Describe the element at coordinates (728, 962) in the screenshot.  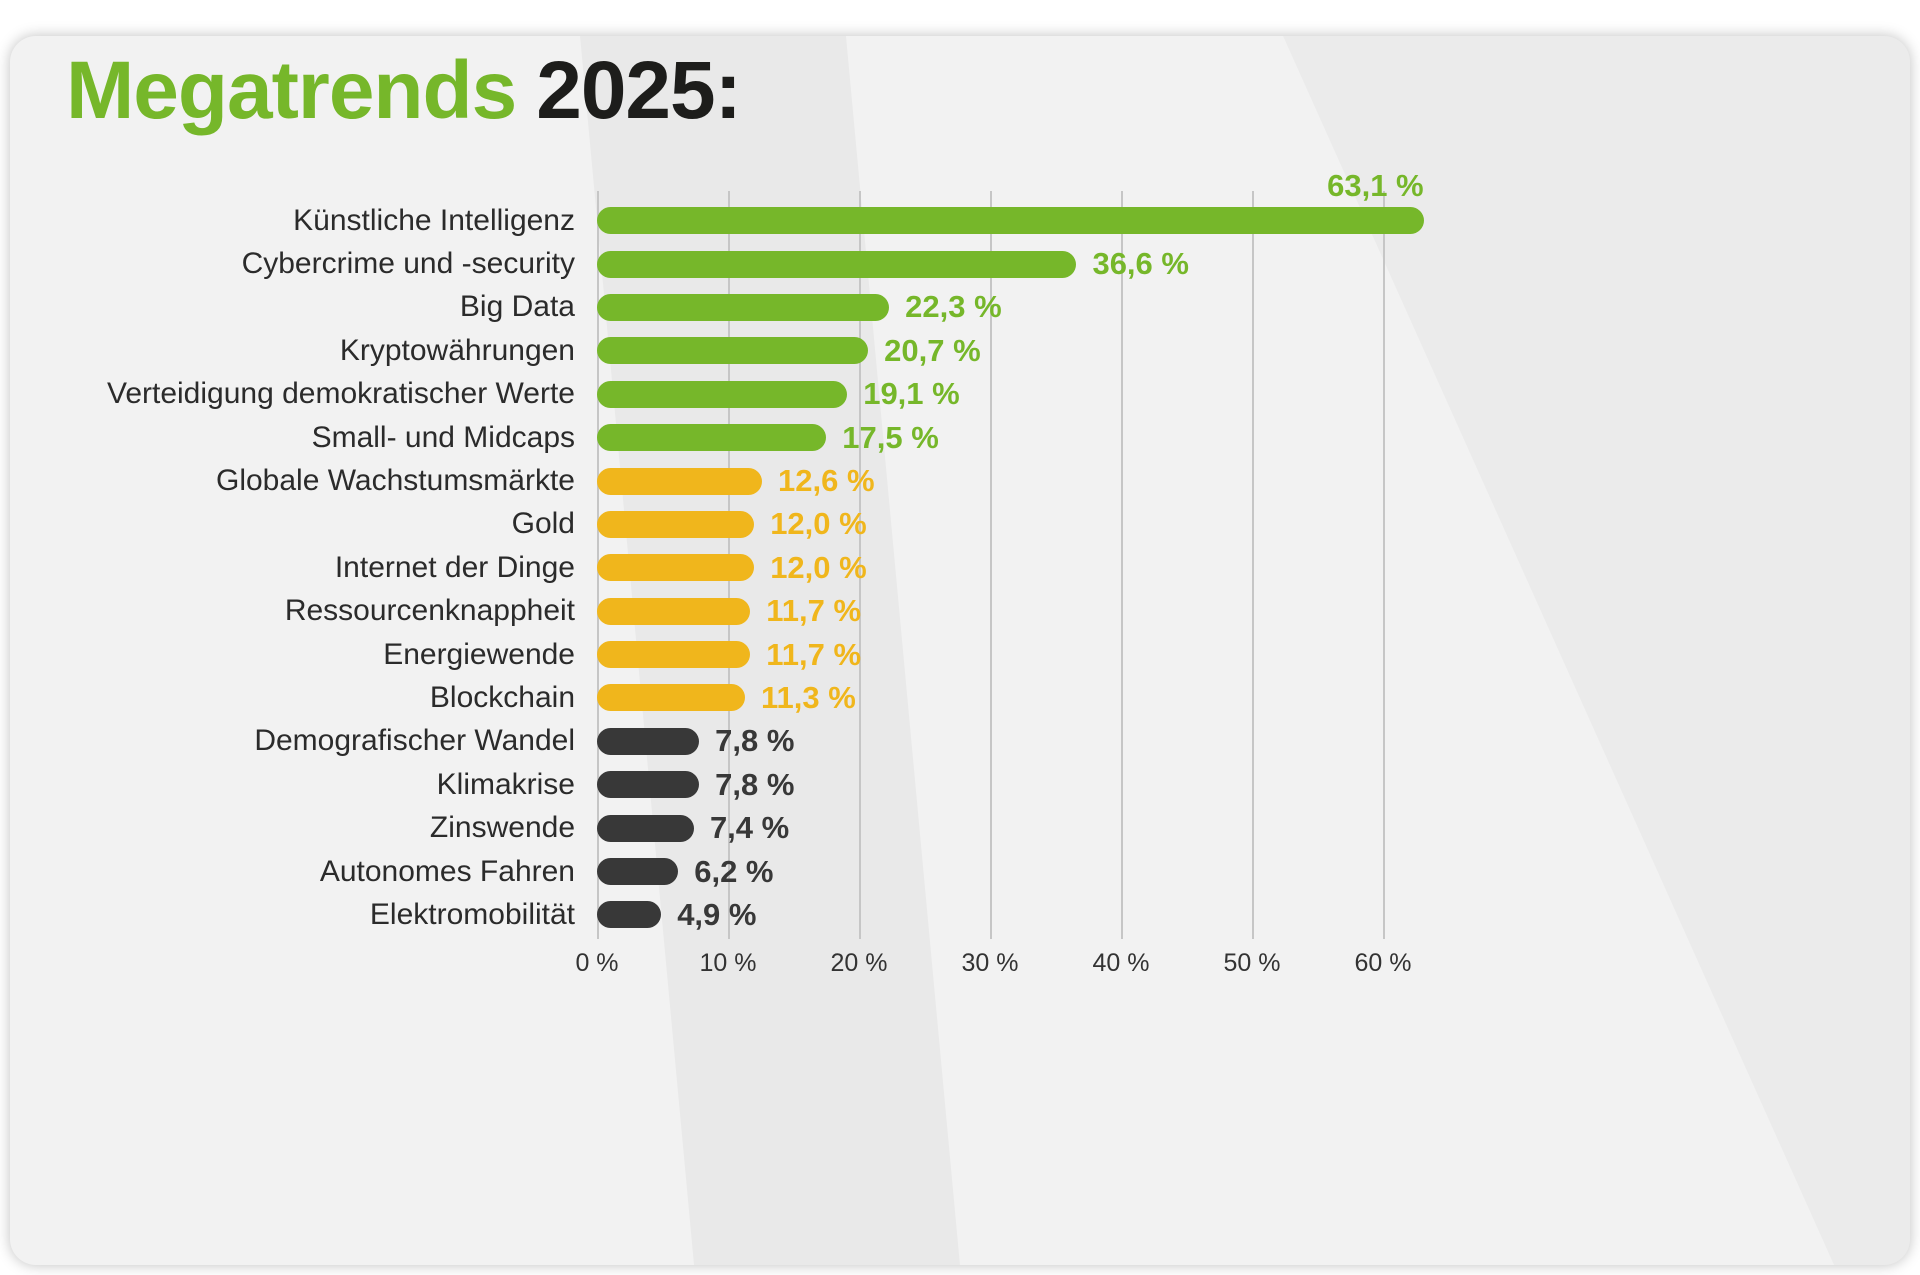
I see `x-tick-label: 10 %` at that location.